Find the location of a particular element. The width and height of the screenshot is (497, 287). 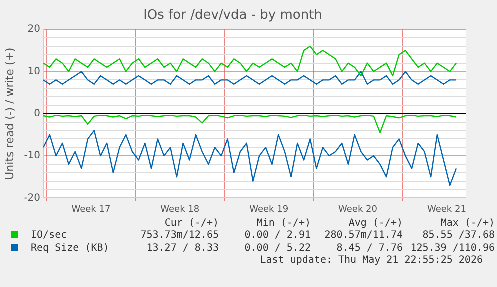

y-tick-label: -10 is located at coordinates (32, 156).